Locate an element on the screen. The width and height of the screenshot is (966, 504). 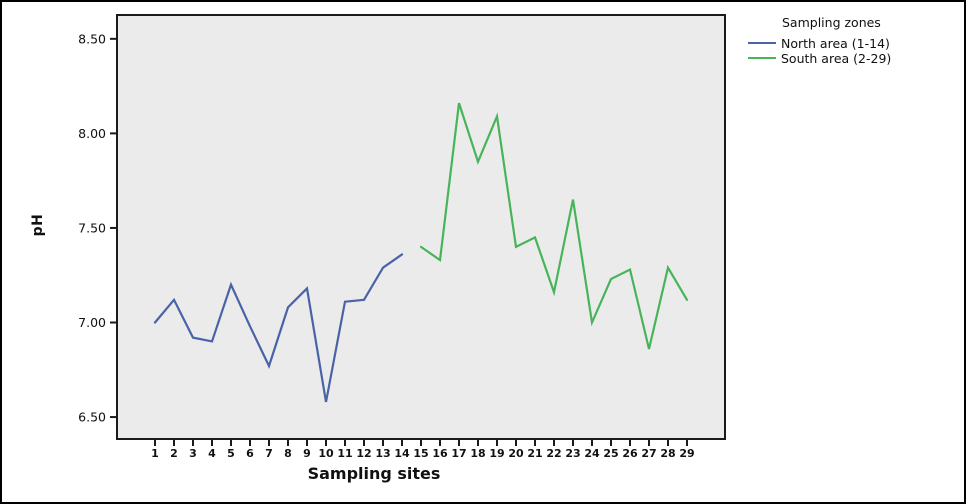
svg-text: 17 is located at coordinates (458, 453).